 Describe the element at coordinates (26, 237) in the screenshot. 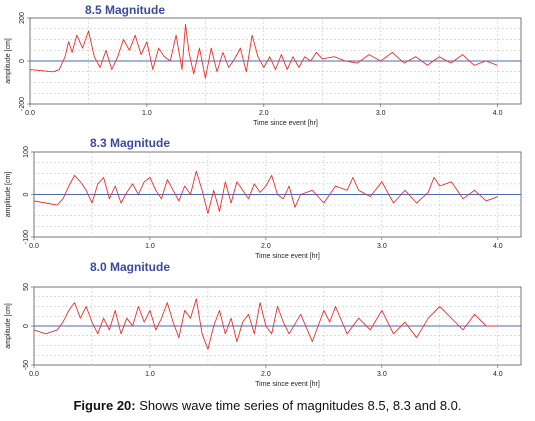

I see `y-tick-label: -100` at that location.